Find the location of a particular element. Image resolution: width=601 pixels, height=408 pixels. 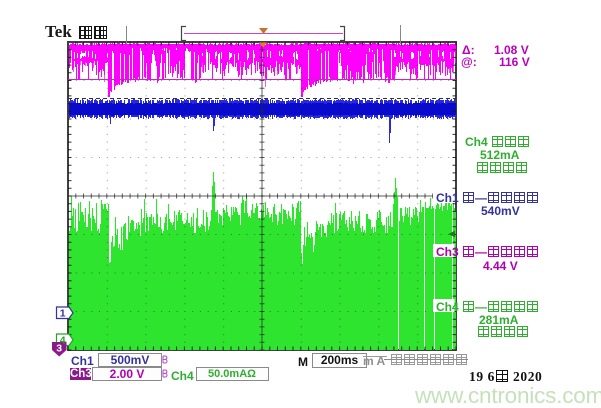

svg-text: 4 is located at coordinates (63, 341).